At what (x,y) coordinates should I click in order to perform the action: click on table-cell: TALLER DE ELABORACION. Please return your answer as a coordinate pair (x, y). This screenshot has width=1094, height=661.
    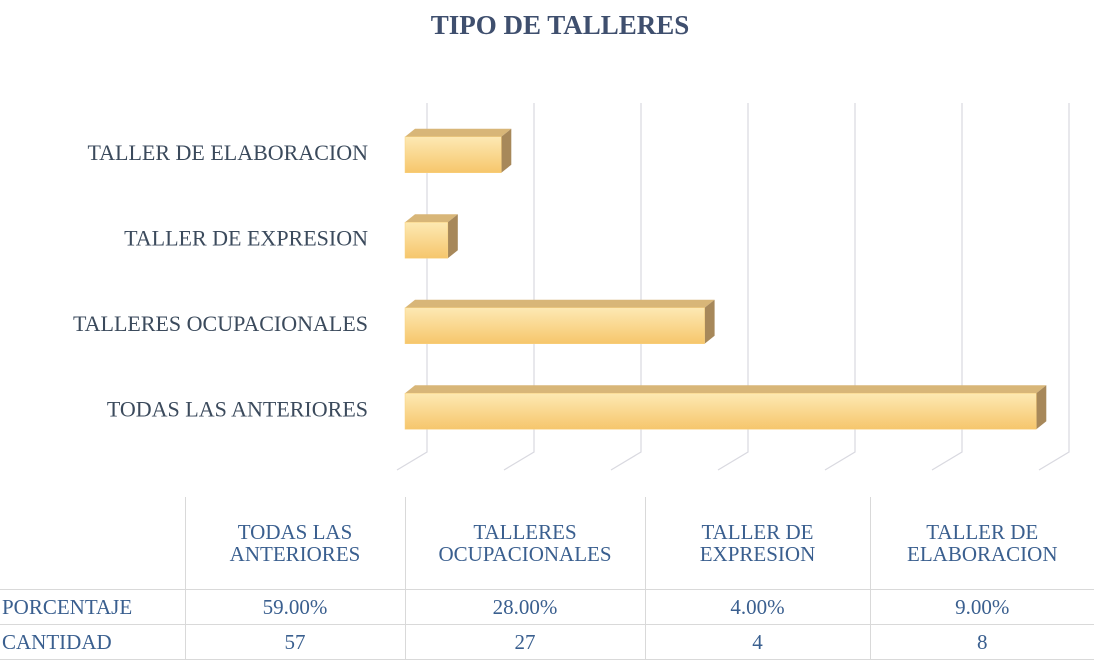
    Looking at the image, I should click on (981, 543).